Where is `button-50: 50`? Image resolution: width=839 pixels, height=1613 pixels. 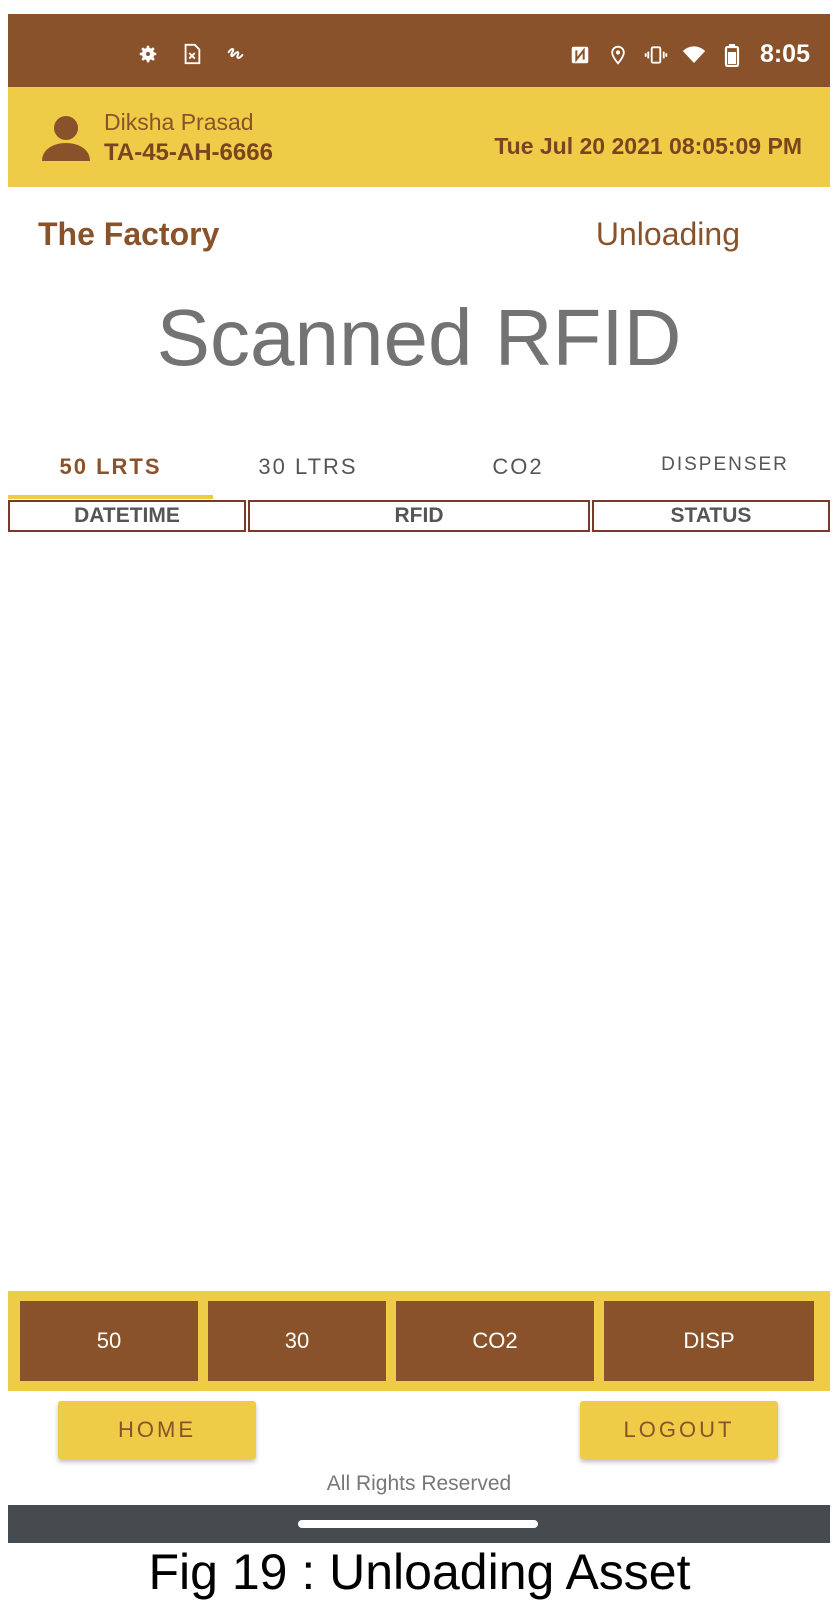
button-50: 50 is located at coordinates (109, 1341).